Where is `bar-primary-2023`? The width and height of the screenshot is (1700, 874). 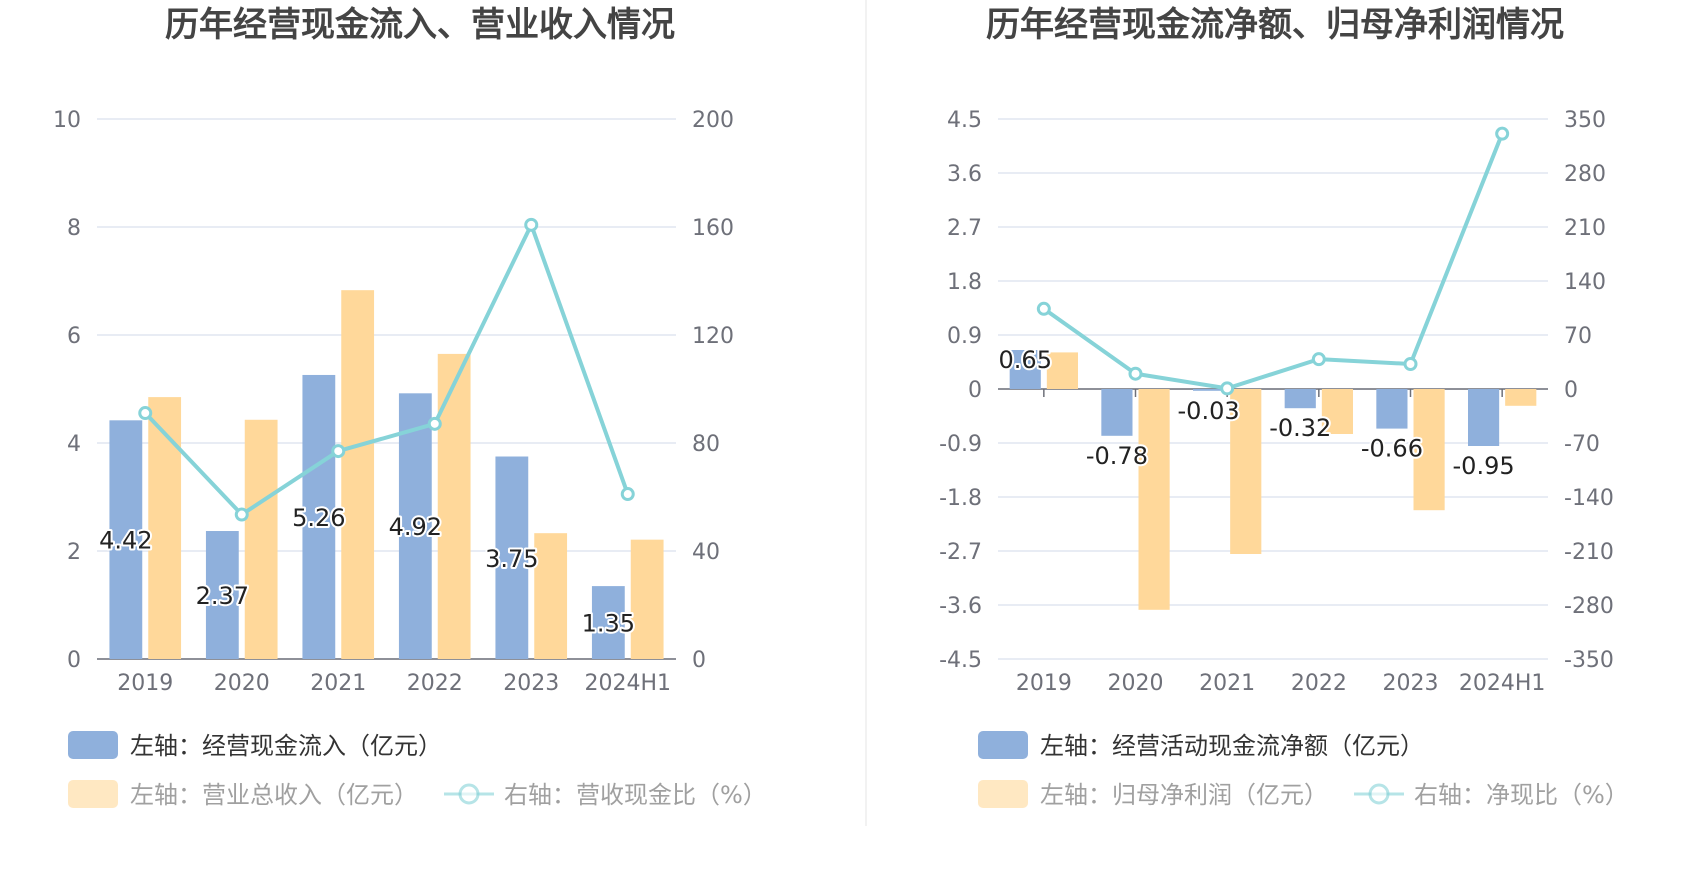 bar-primary-2023 is located at coordinates (512, 557).